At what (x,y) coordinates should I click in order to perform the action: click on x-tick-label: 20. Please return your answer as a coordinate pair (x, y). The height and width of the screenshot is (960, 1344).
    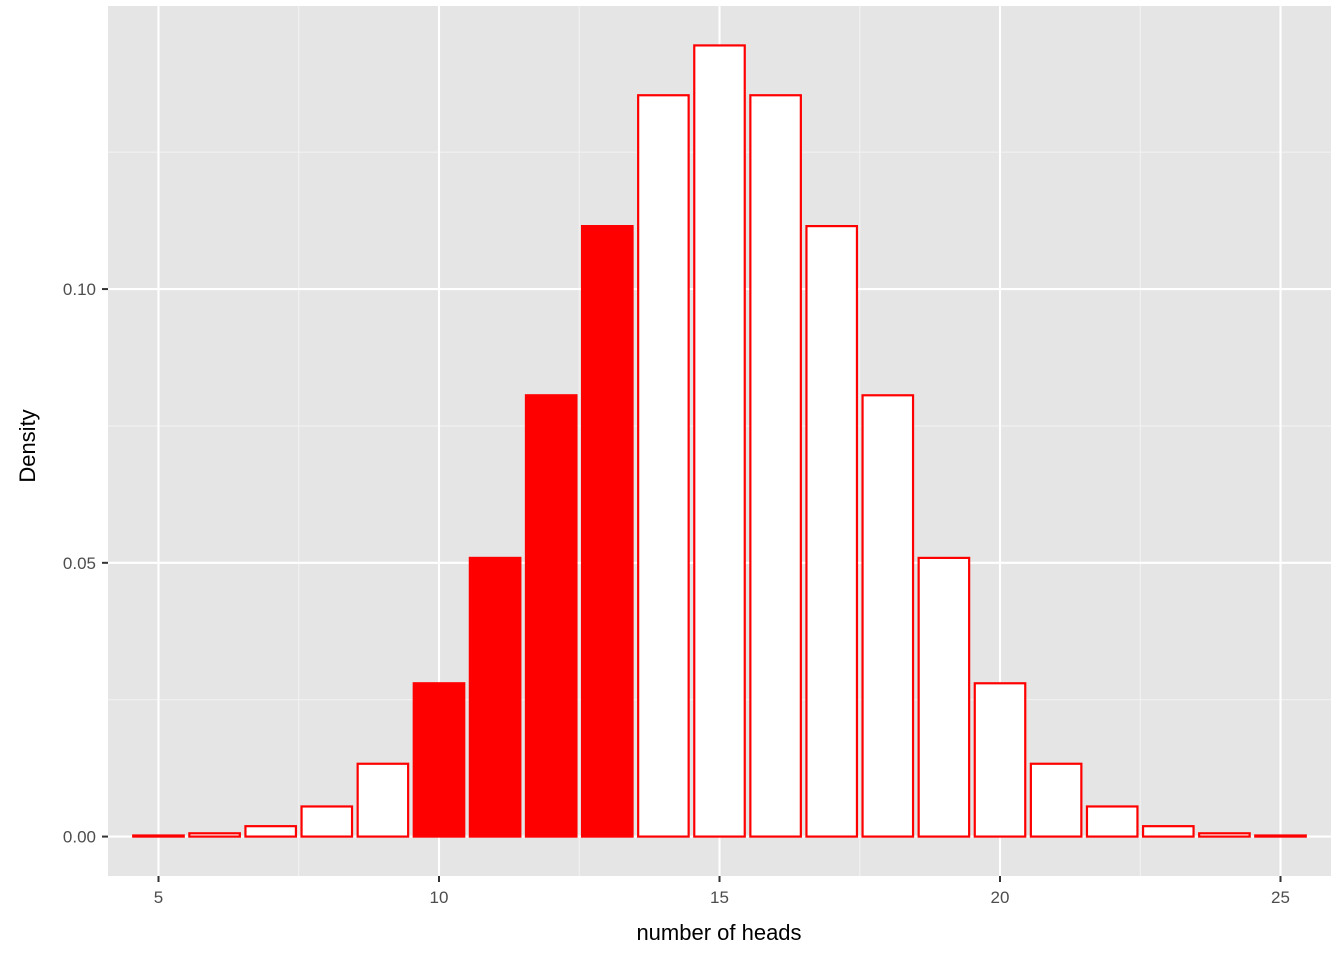
    Looking at the image, I should click on (1000, 897).